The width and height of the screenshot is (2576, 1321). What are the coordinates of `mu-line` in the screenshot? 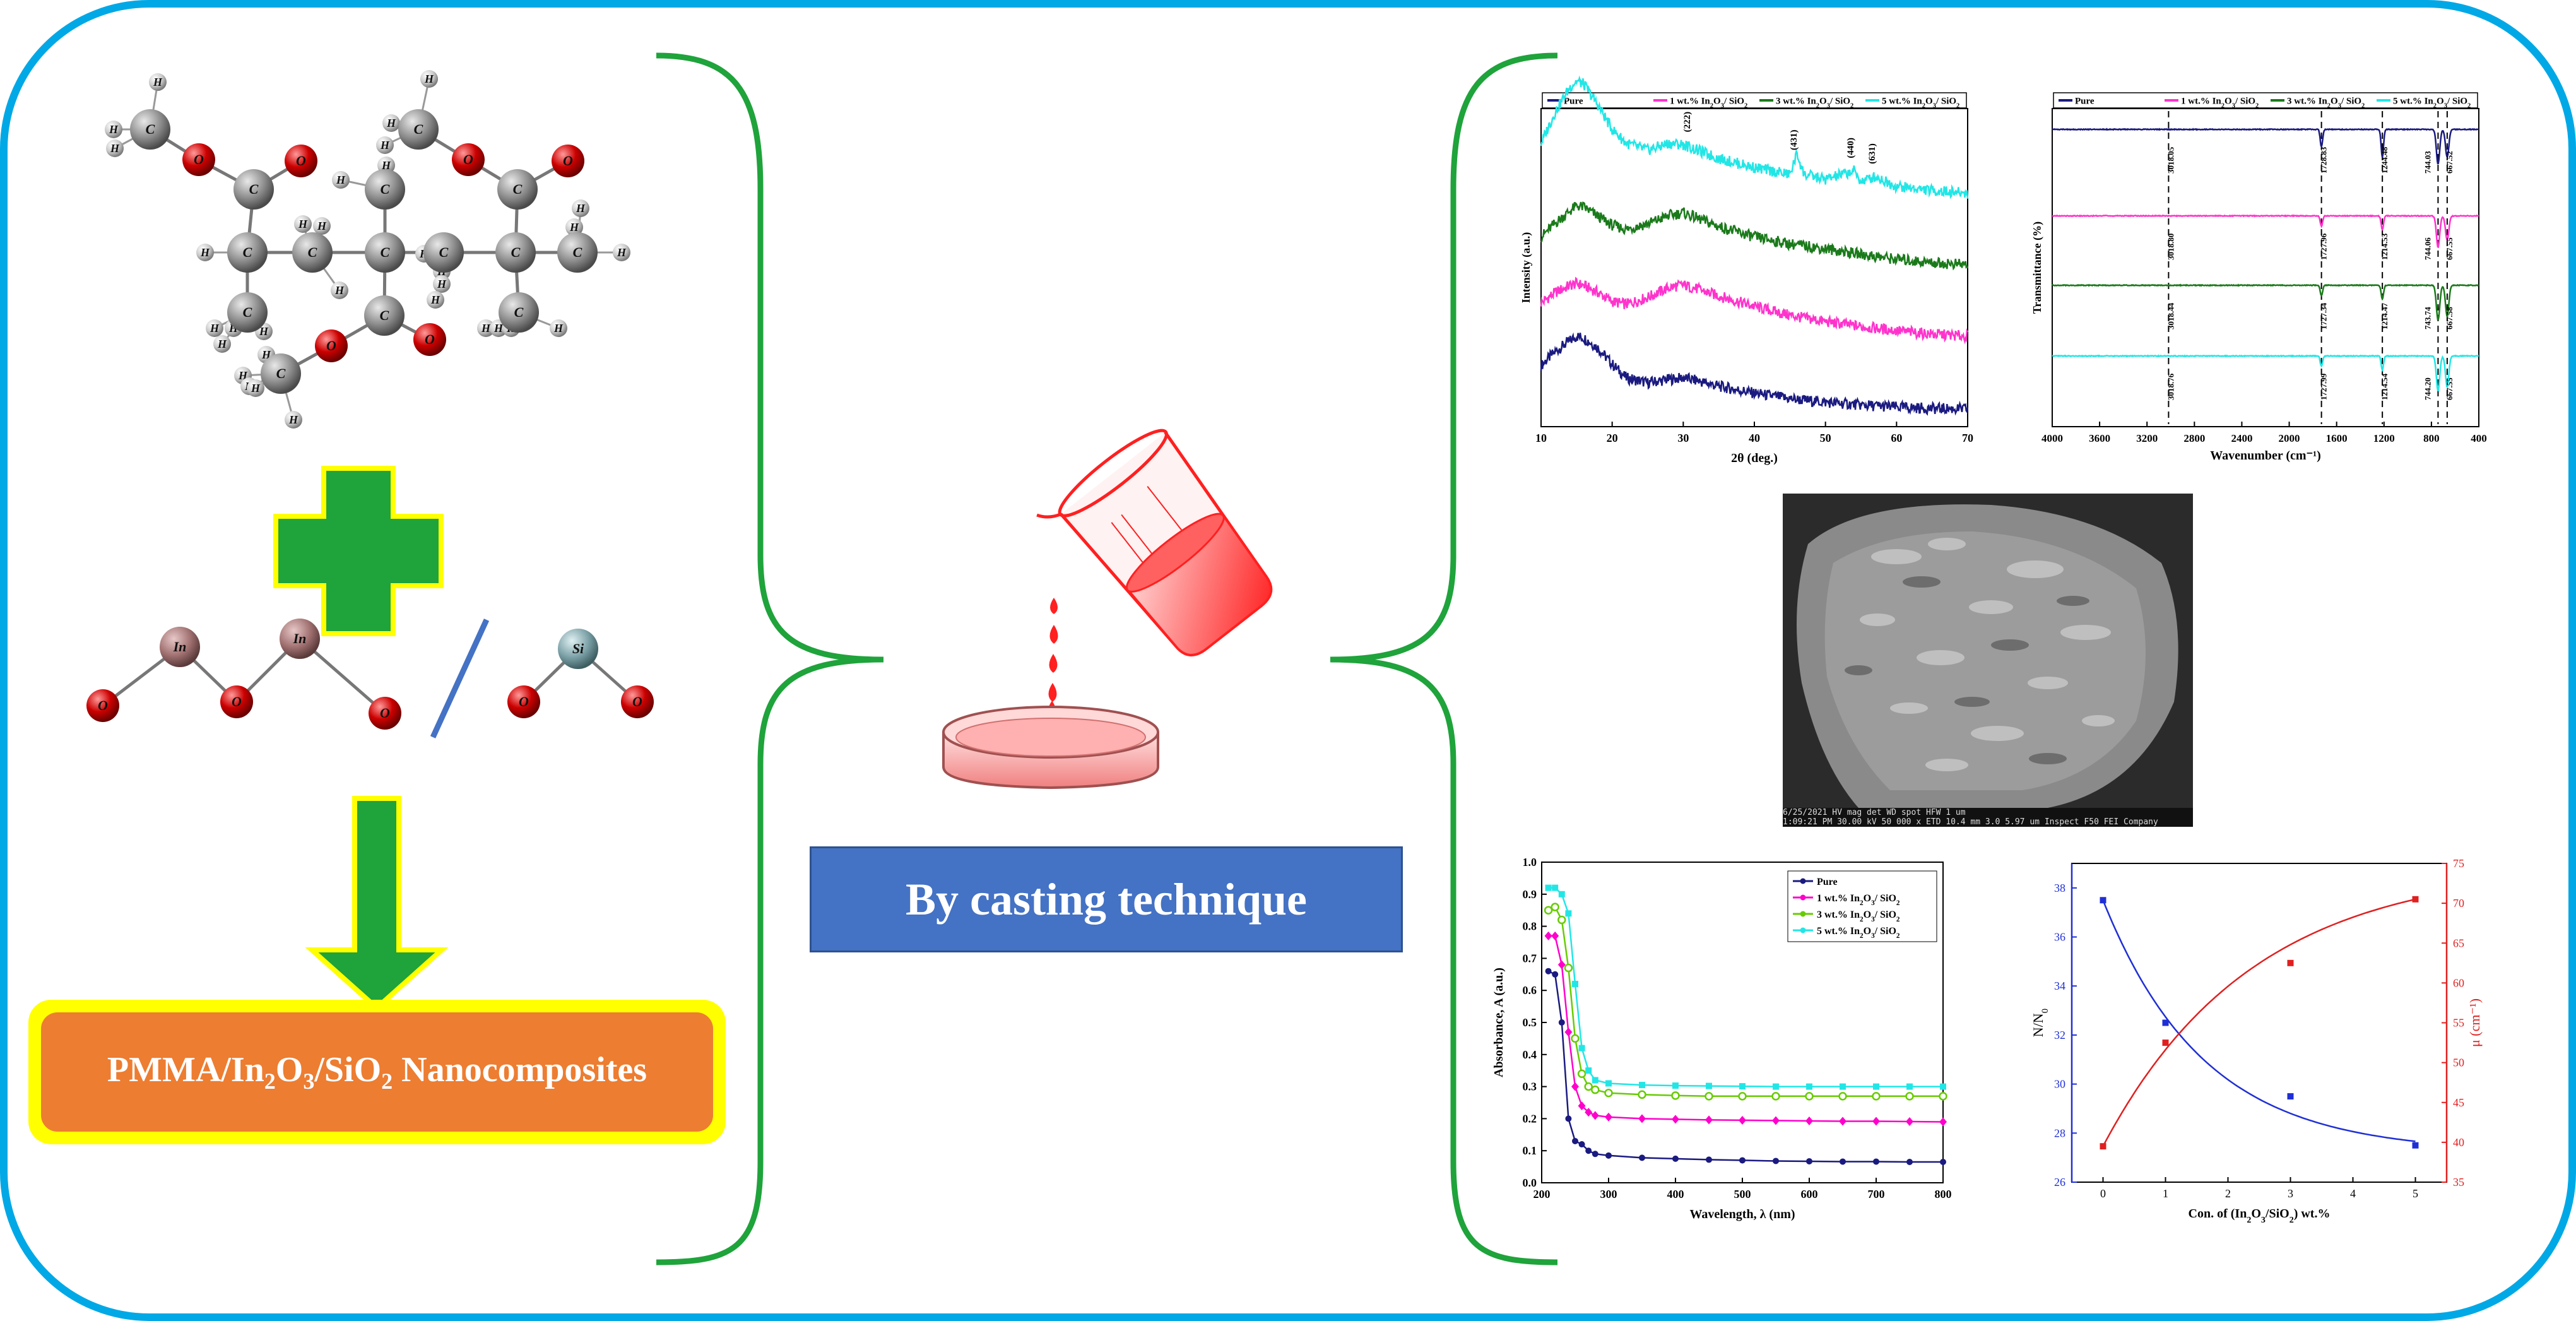 It's located at (2259, 1023).